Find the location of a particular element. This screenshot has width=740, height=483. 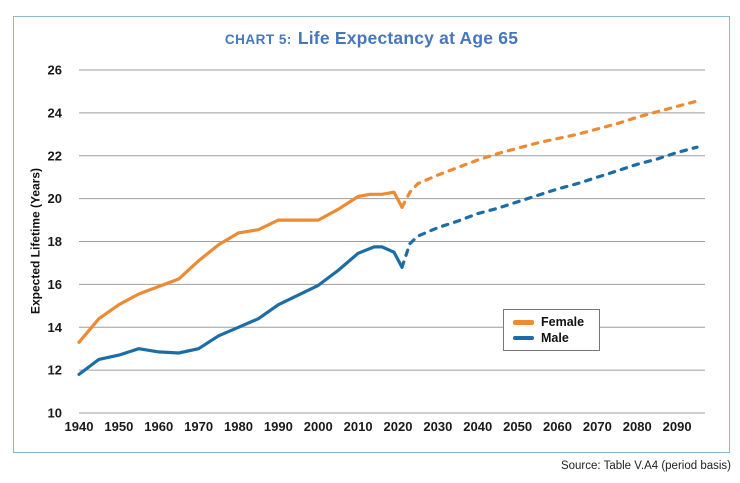

female-projected-line is located at coordinates (549, 154).